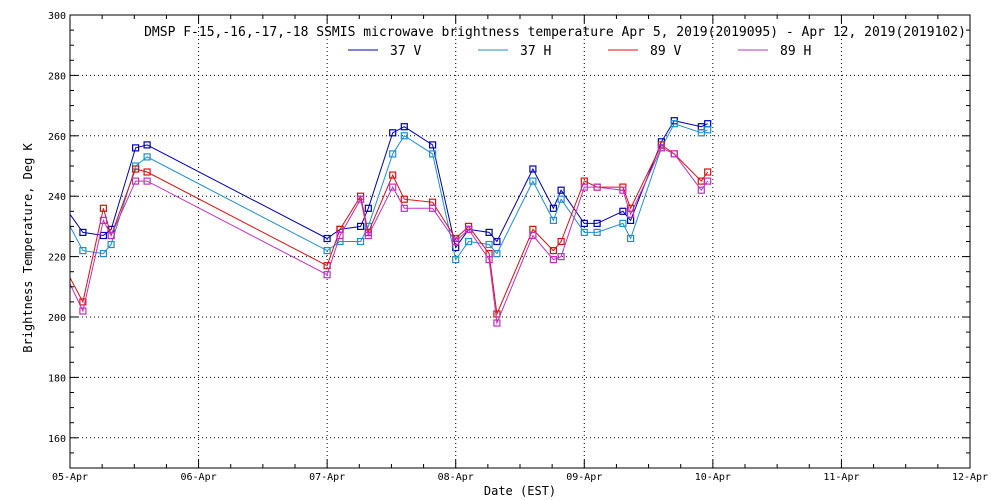  Describe the element at coordinates (57, 439) in the screenshot. I see `y-tick-label: 160` at that location.